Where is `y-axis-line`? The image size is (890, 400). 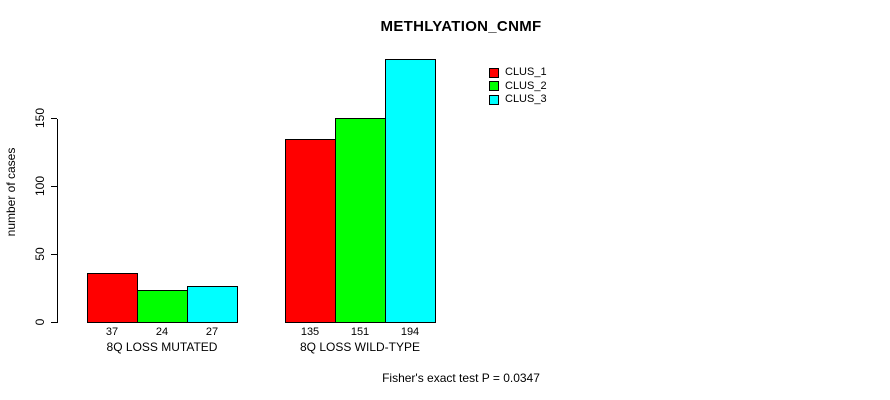 y-axis-line is located at coordinates (57, 221).